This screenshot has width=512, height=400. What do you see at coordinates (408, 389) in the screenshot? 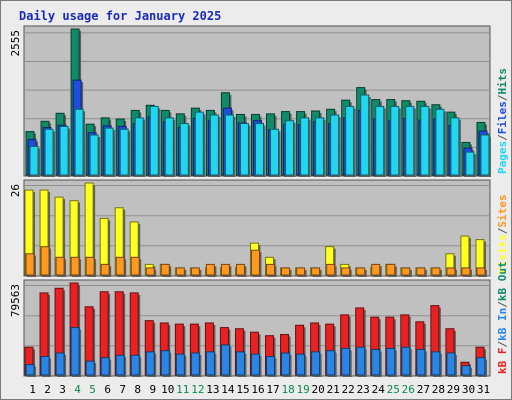
I see `x-tick-label: 26` at bounding box center [408, 389].